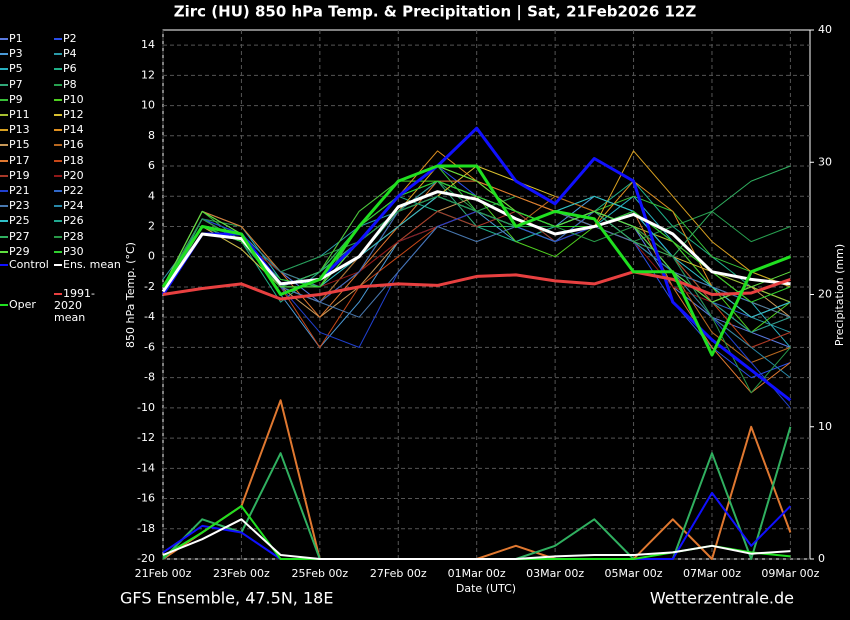 Image resolution: width=850 pixels, height=620 pixels. I want to click on y-axis-label: 850 hPa Temp. (°C), so click(130, 295).